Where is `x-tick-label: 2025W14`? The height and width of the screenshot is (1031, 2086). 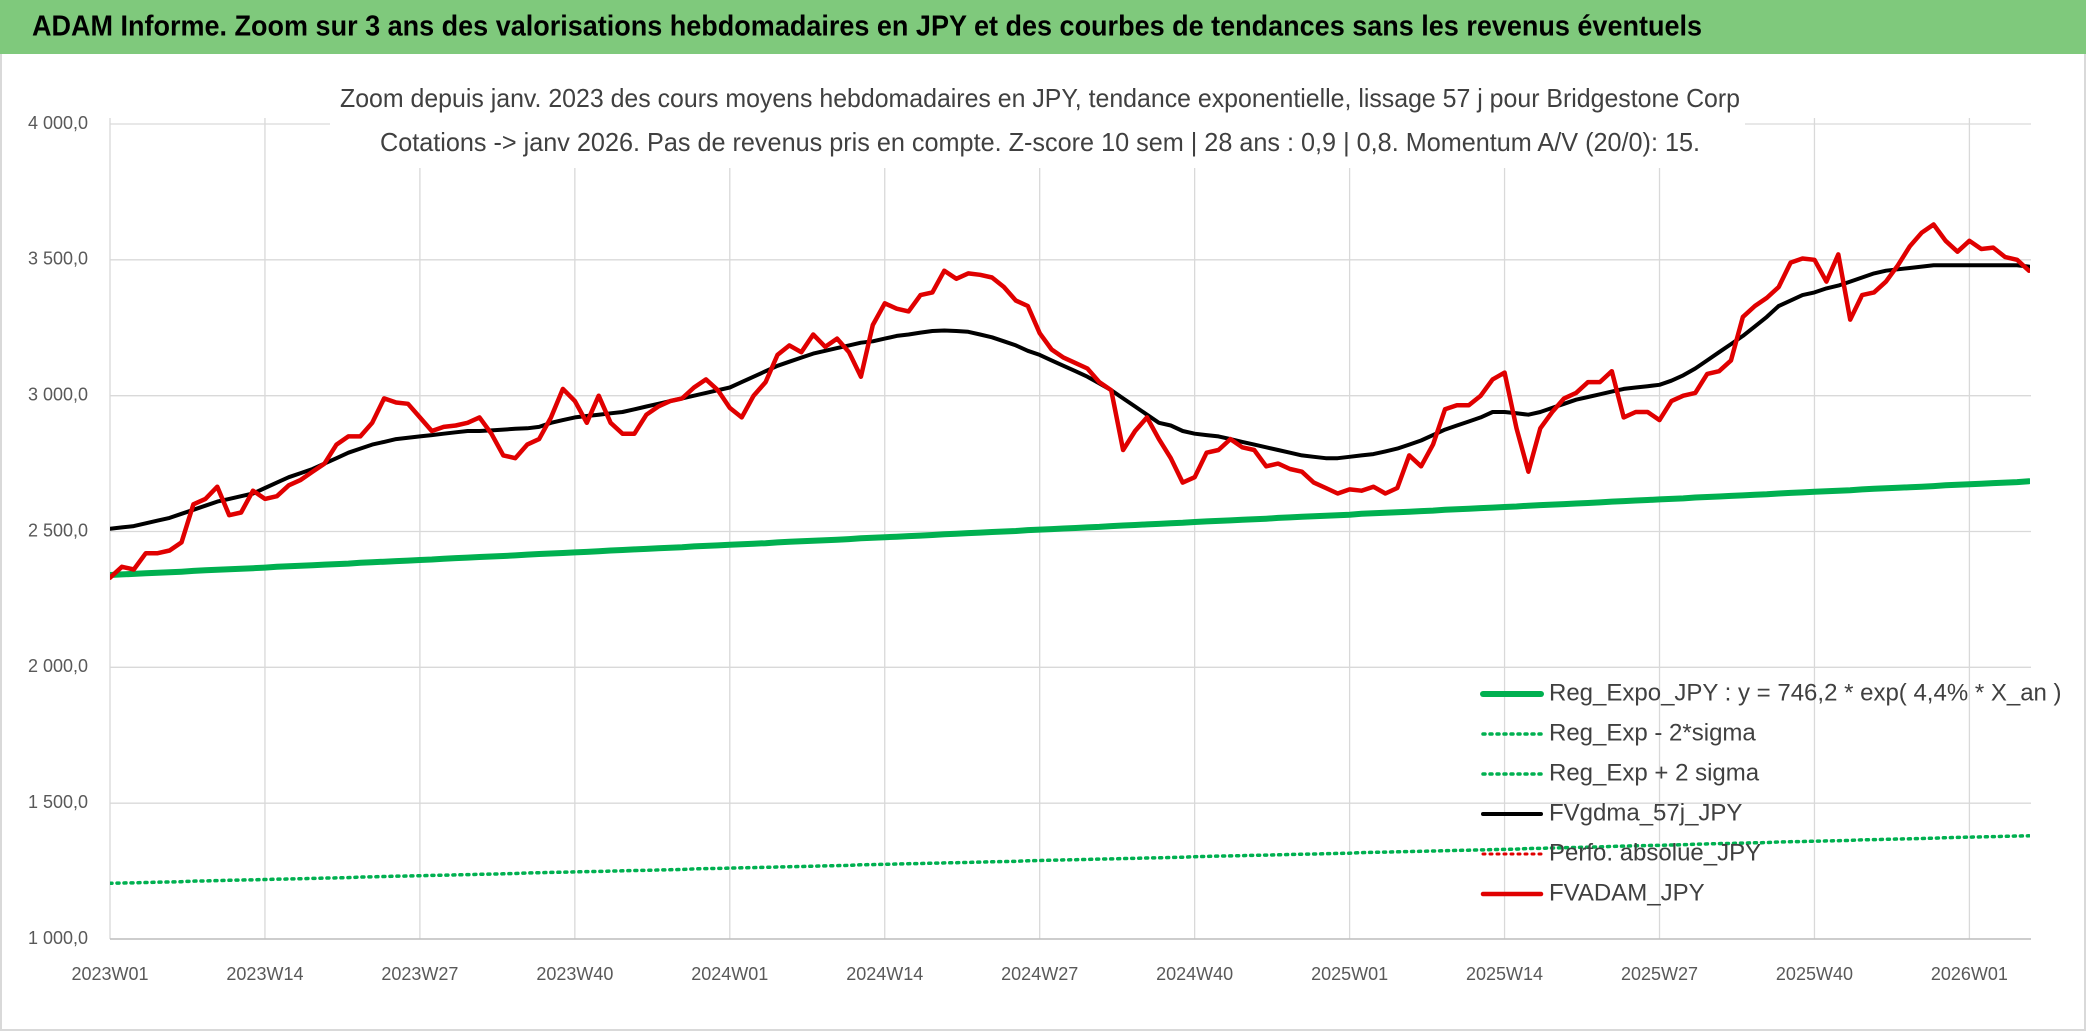
x-tick-label: 2025W14 is located at coordinates (1504, 974).